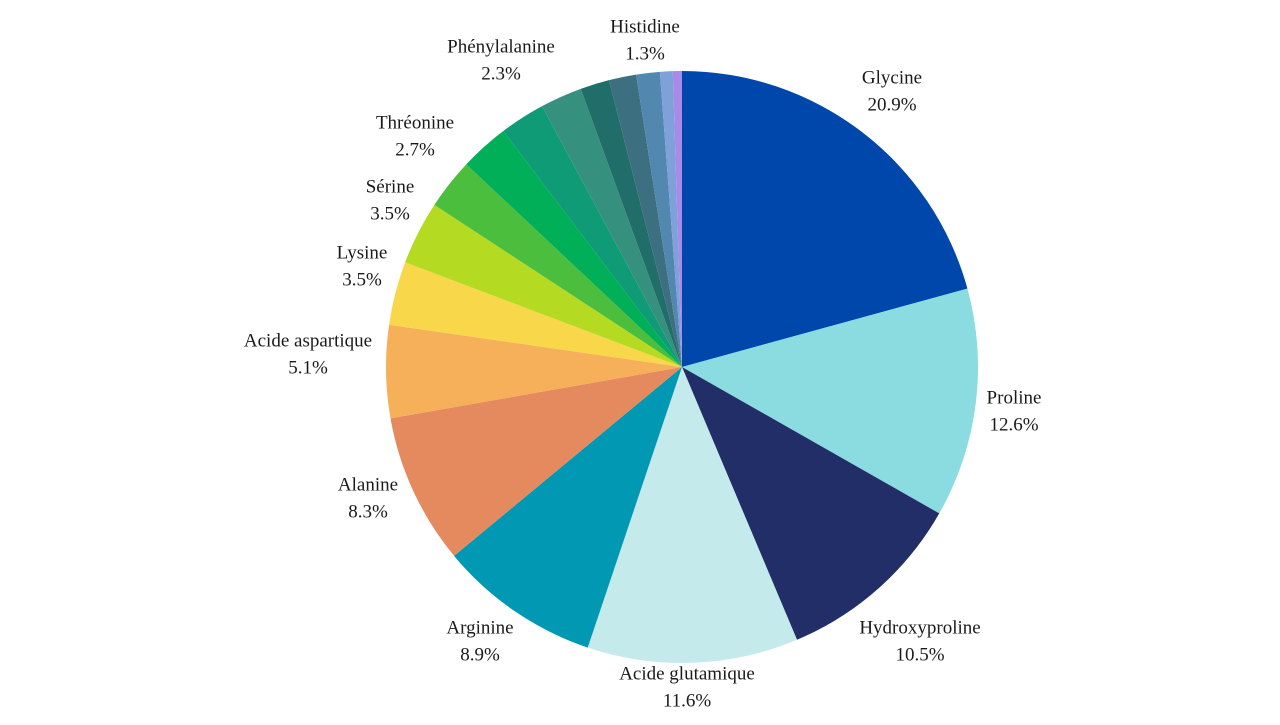 Image resolution: width=1280 pixels, height=725 pixels. Describe the element at coordinates (891, 104) in the screenshot. I see `slice-value-label-glycine: 20.9%` at that location.